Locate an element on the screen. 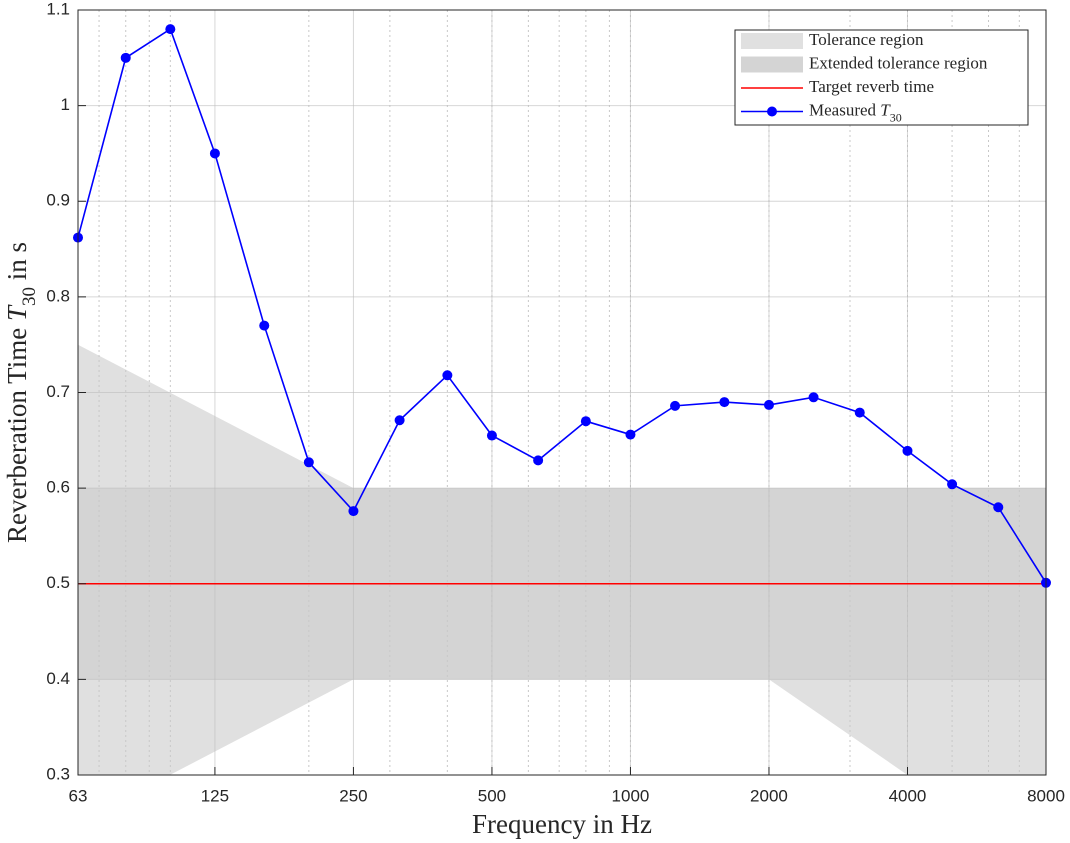  y-tick-label: 0.7 is located at coordinates (58, 391).